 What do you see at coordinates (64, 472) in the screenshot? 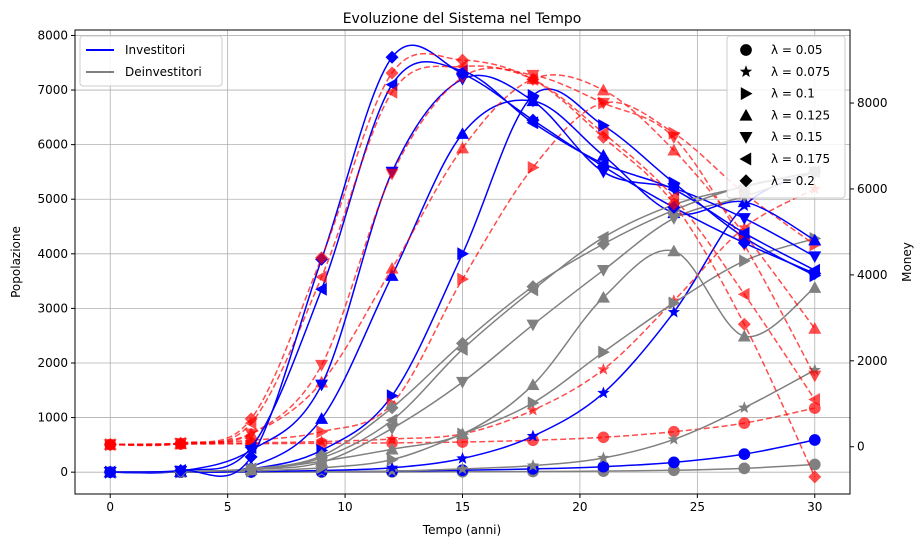
I see `y-tick-label: 0` at bounding box center [64, 472].